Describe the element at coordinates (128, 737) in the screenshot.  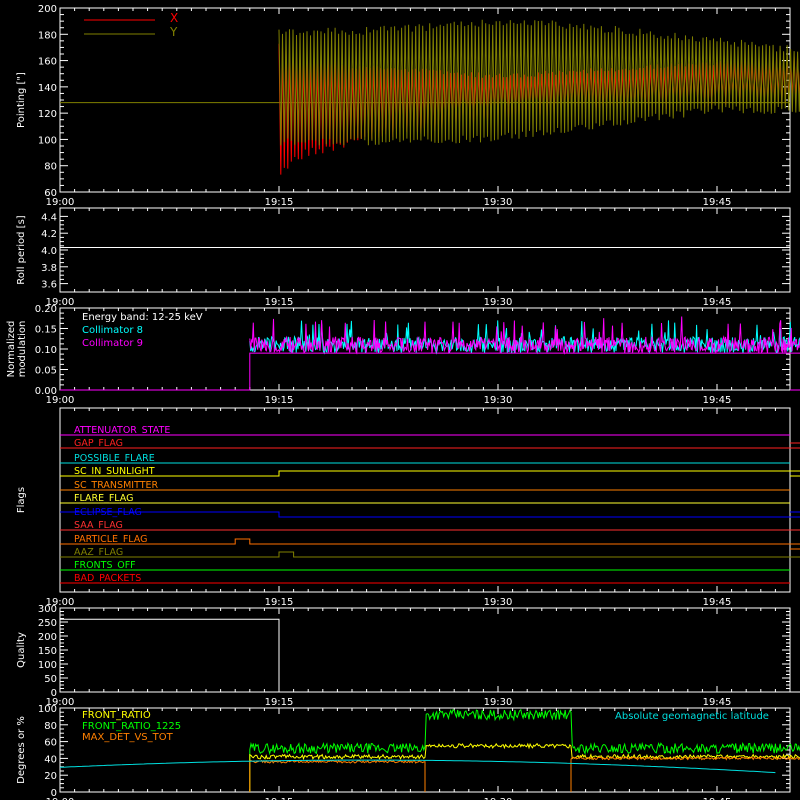
I see `legend-max-det-vs-tot: MAX_DET_VS_TOT` at that location.